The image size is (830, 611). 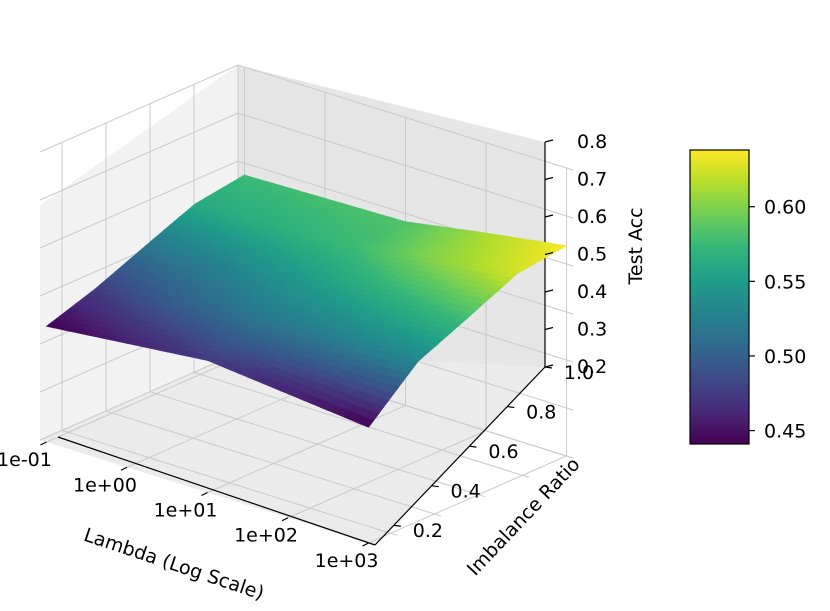 What do you see at coordinates (592, 367) in the screenshot?
I see `test-acc-tick-label: 0.2` at bounding box center [592, 367].